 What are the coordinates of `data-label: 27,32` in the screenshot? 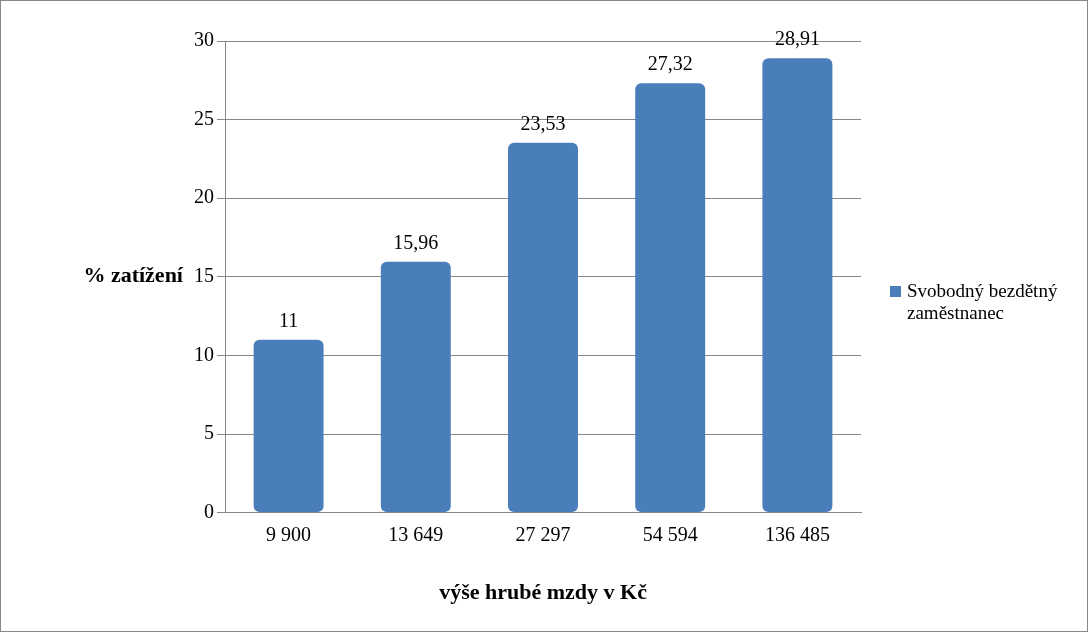 It's located at (670, 63).